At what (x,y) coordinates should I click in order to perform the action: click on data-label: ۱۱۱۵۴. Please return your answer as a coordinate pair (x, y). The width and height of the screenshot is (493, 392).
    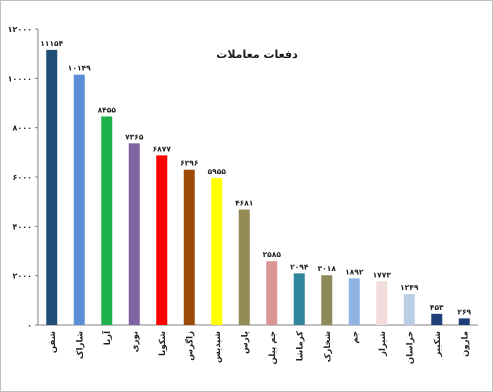
    Looking at the image, I should click on (51, 43).